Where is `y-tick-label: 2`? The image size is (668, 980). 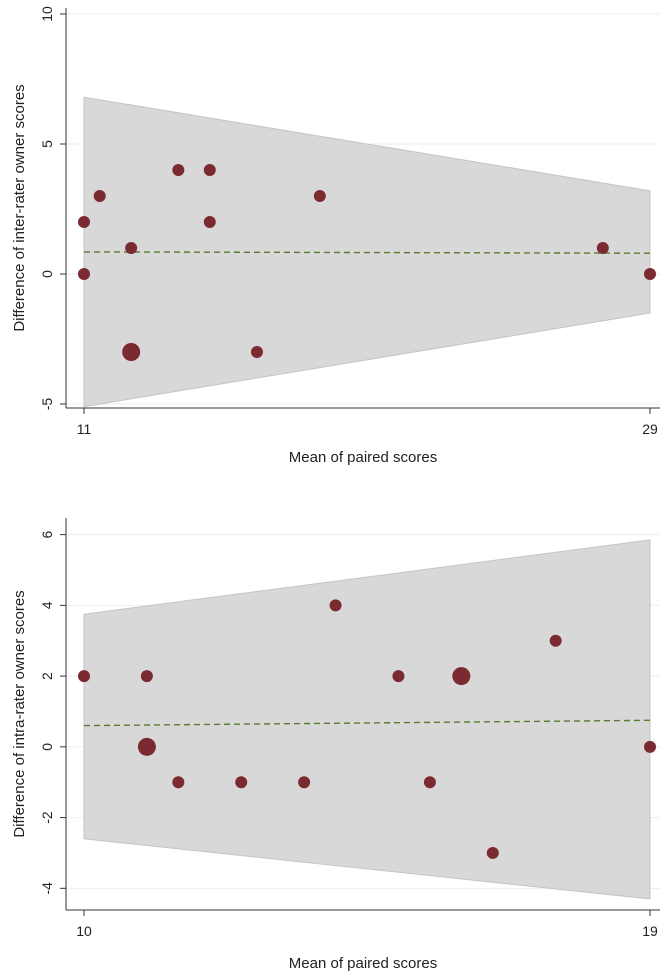
y-tick-label: 2 is located at coordinates (47, 676).